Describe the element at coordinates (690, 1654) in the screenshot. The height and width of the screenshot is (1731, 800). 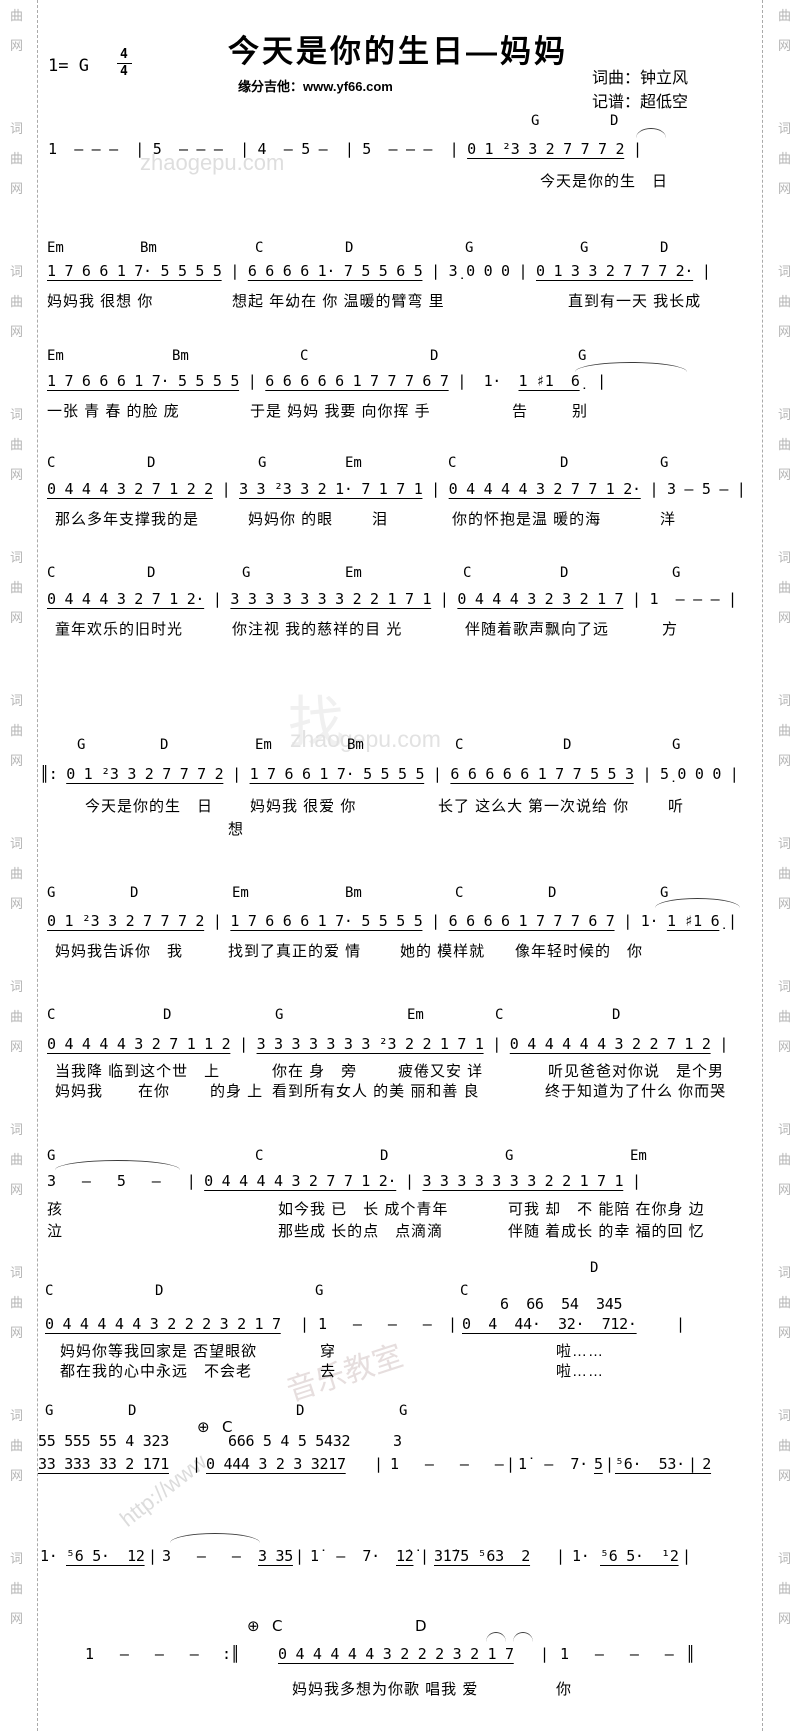
I see `notes-segment: ║` at that location.